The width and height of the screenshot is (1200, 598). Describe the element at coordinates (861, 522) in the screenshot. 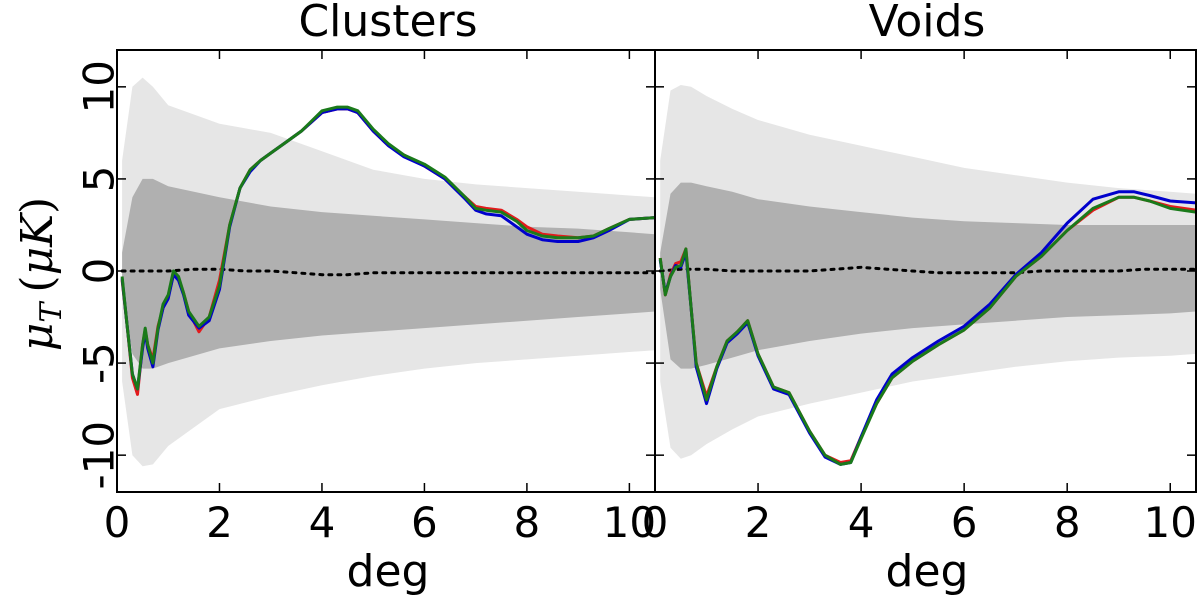

I see `x-tick-label-voids-4: 4` at that location.